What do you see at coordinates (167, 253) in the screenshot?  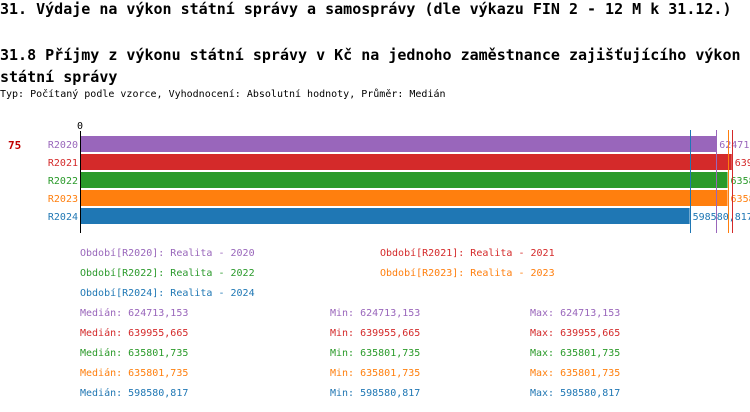 I see `legend-item: Období[R2020]: Realita - 2020` at bounding box center [167, 253].